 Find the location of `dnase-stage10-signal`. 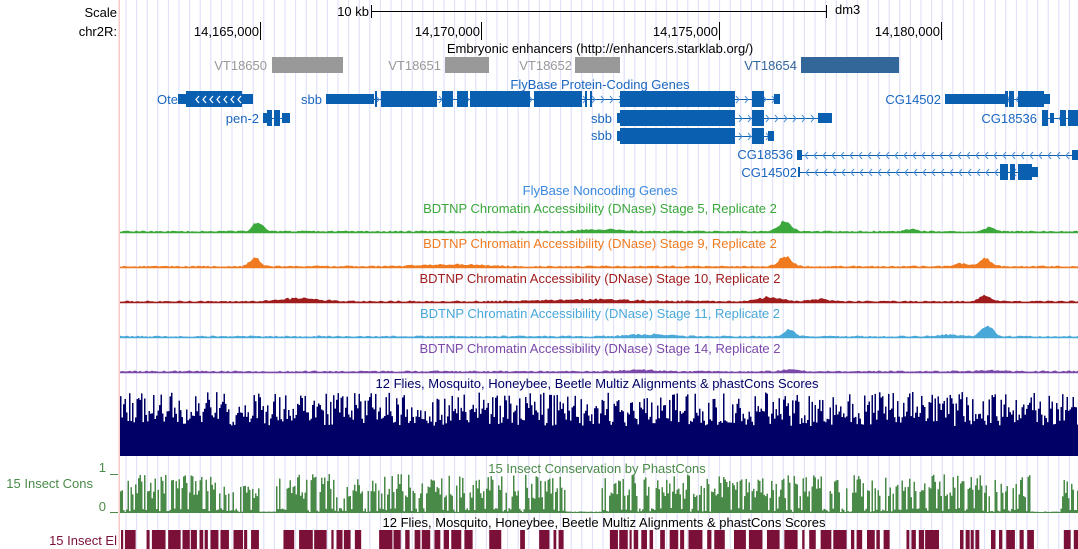

dnase-stage10-signal is located at coordinates (599, 299).